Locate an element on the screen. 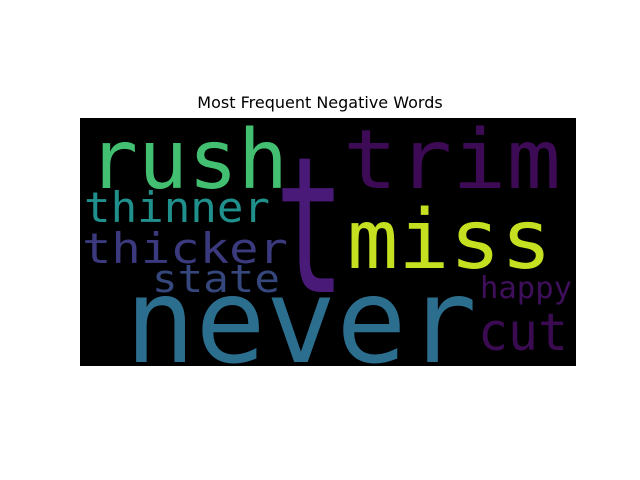 The height and width of the screenshot is (480, 640). word-state: state is located at coordinates (216, 279).